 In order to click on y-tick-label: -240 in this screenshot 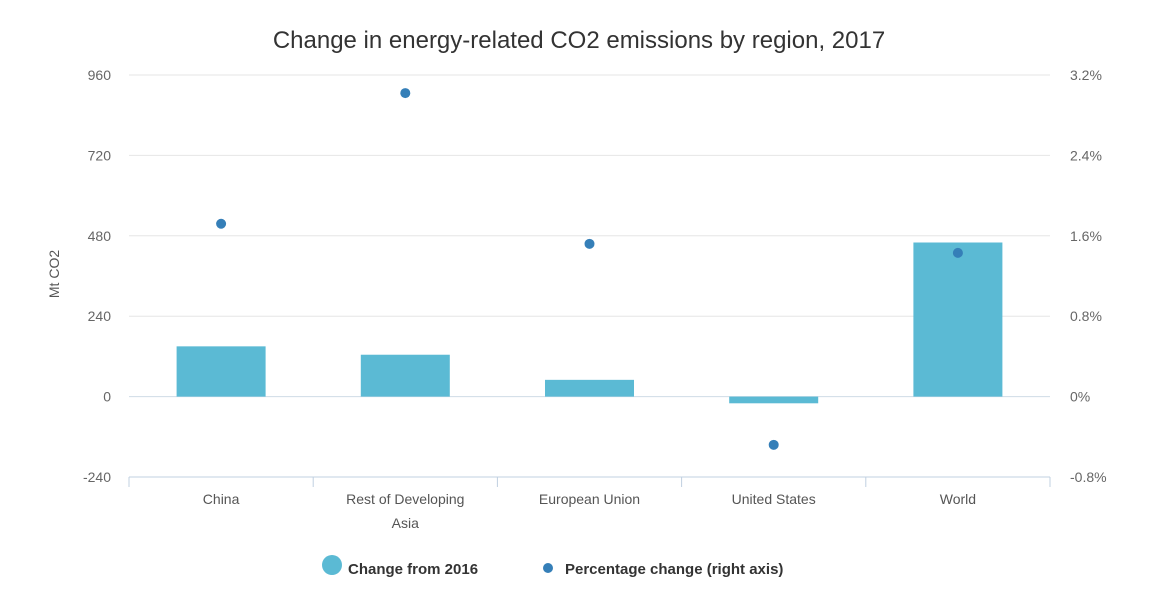, I will do `click(97, 477)`.